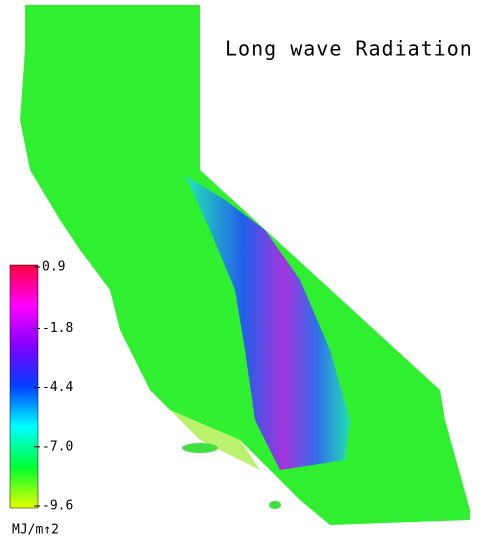 The height and width of the screenshot is (550, 500). I want to click on colorbar-tick-label: -9.6, so click(57, 506).